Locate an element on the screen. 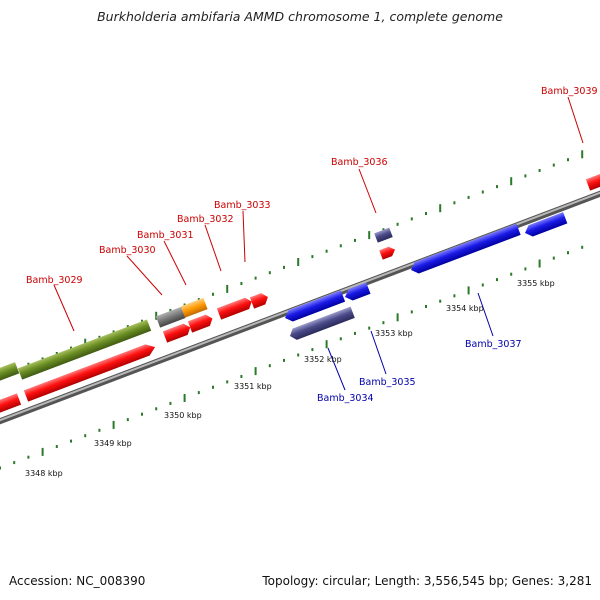  gene-feature-red-d is located at coordinates (259, 300).